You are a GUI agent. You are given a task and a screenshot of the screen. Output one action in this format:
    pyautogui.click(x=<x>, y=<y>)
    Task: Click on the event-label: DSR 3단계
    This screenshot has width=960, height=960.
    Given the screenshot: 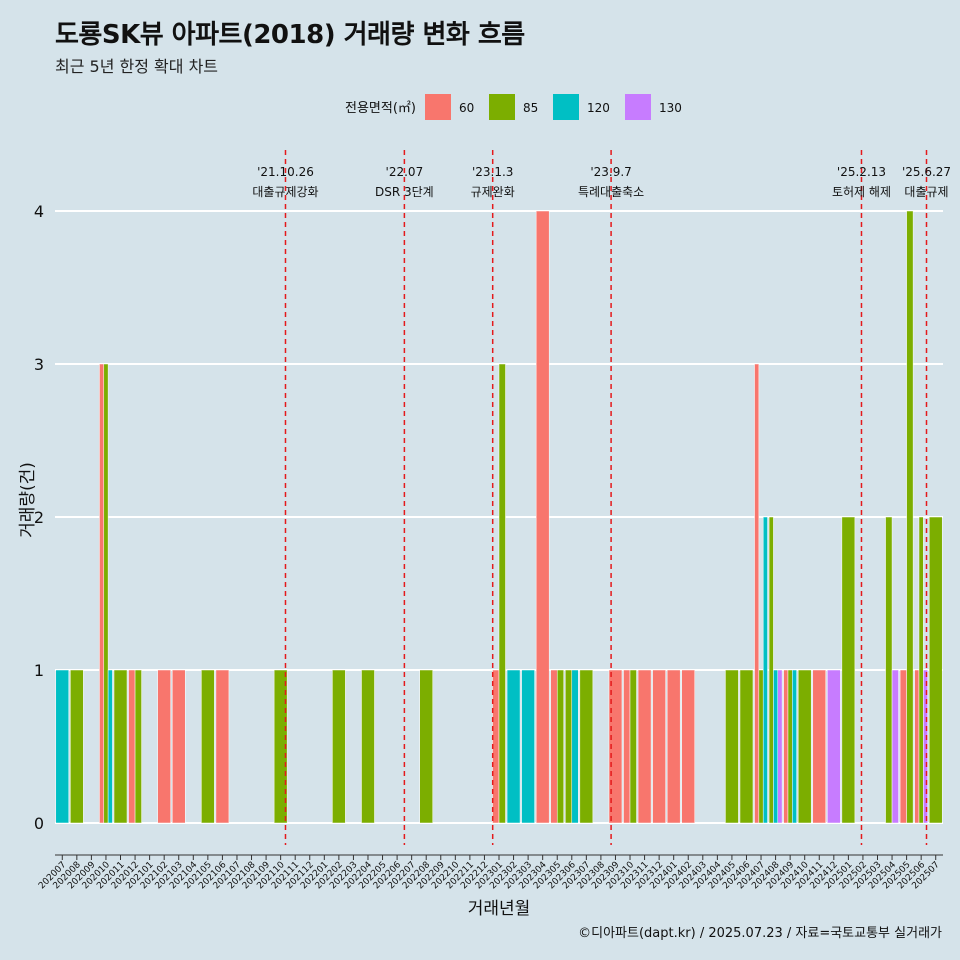 What is the action you would take?
    pyautogui.click(x=404, y=192)
    